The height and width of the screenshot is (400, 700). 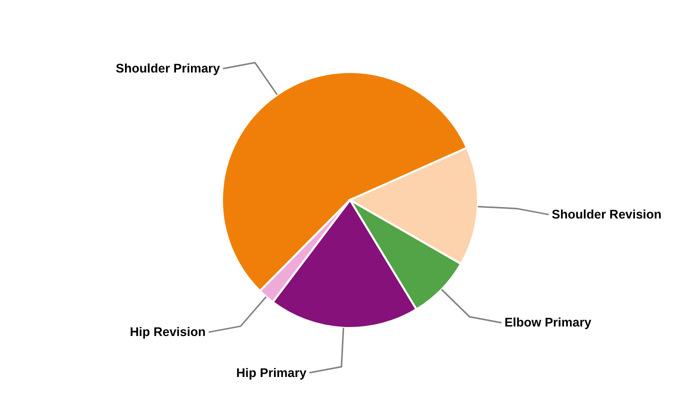 What do you see at coordinates (271, 373) in the screenshot?
I see `slice-label: Hip Primary` at bounding box center [271, 373].